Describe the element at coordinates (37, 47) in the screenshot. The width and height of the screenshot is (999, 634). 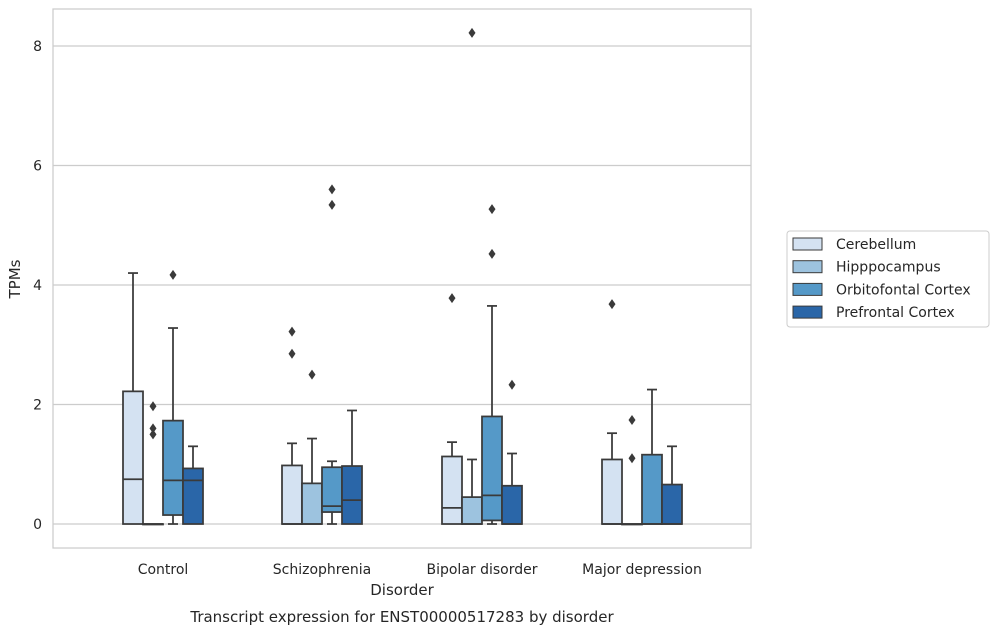
I see `y-tick-label: 8` at that location.